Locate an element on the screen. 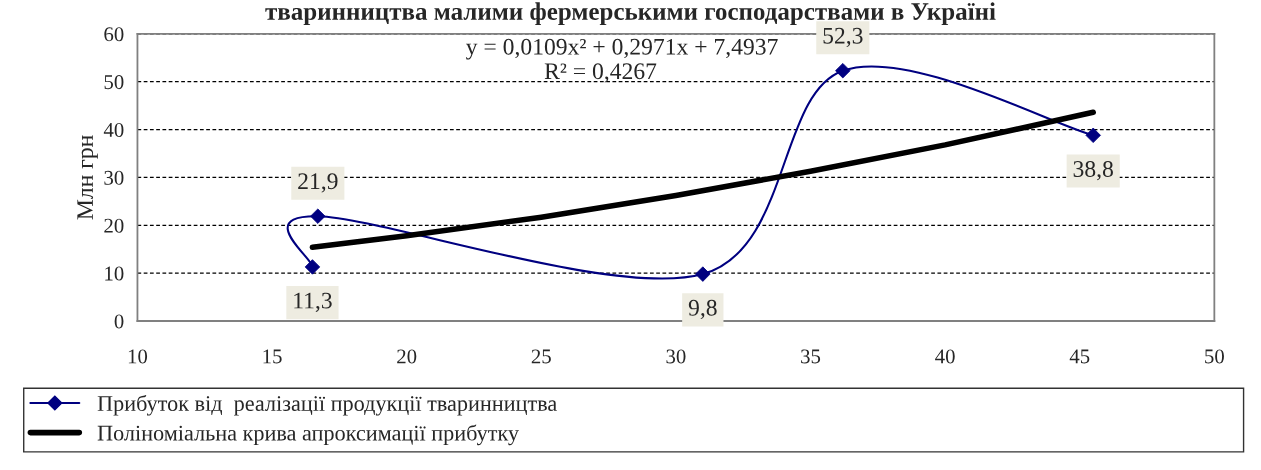  data-label: 52,3 is located at coordinates (843, 37).